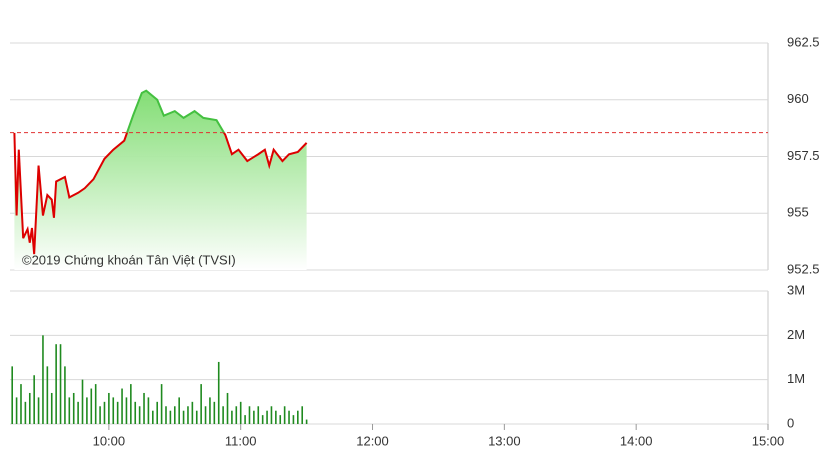  I want to click on y-tick-label: 955, so click(798, 212).